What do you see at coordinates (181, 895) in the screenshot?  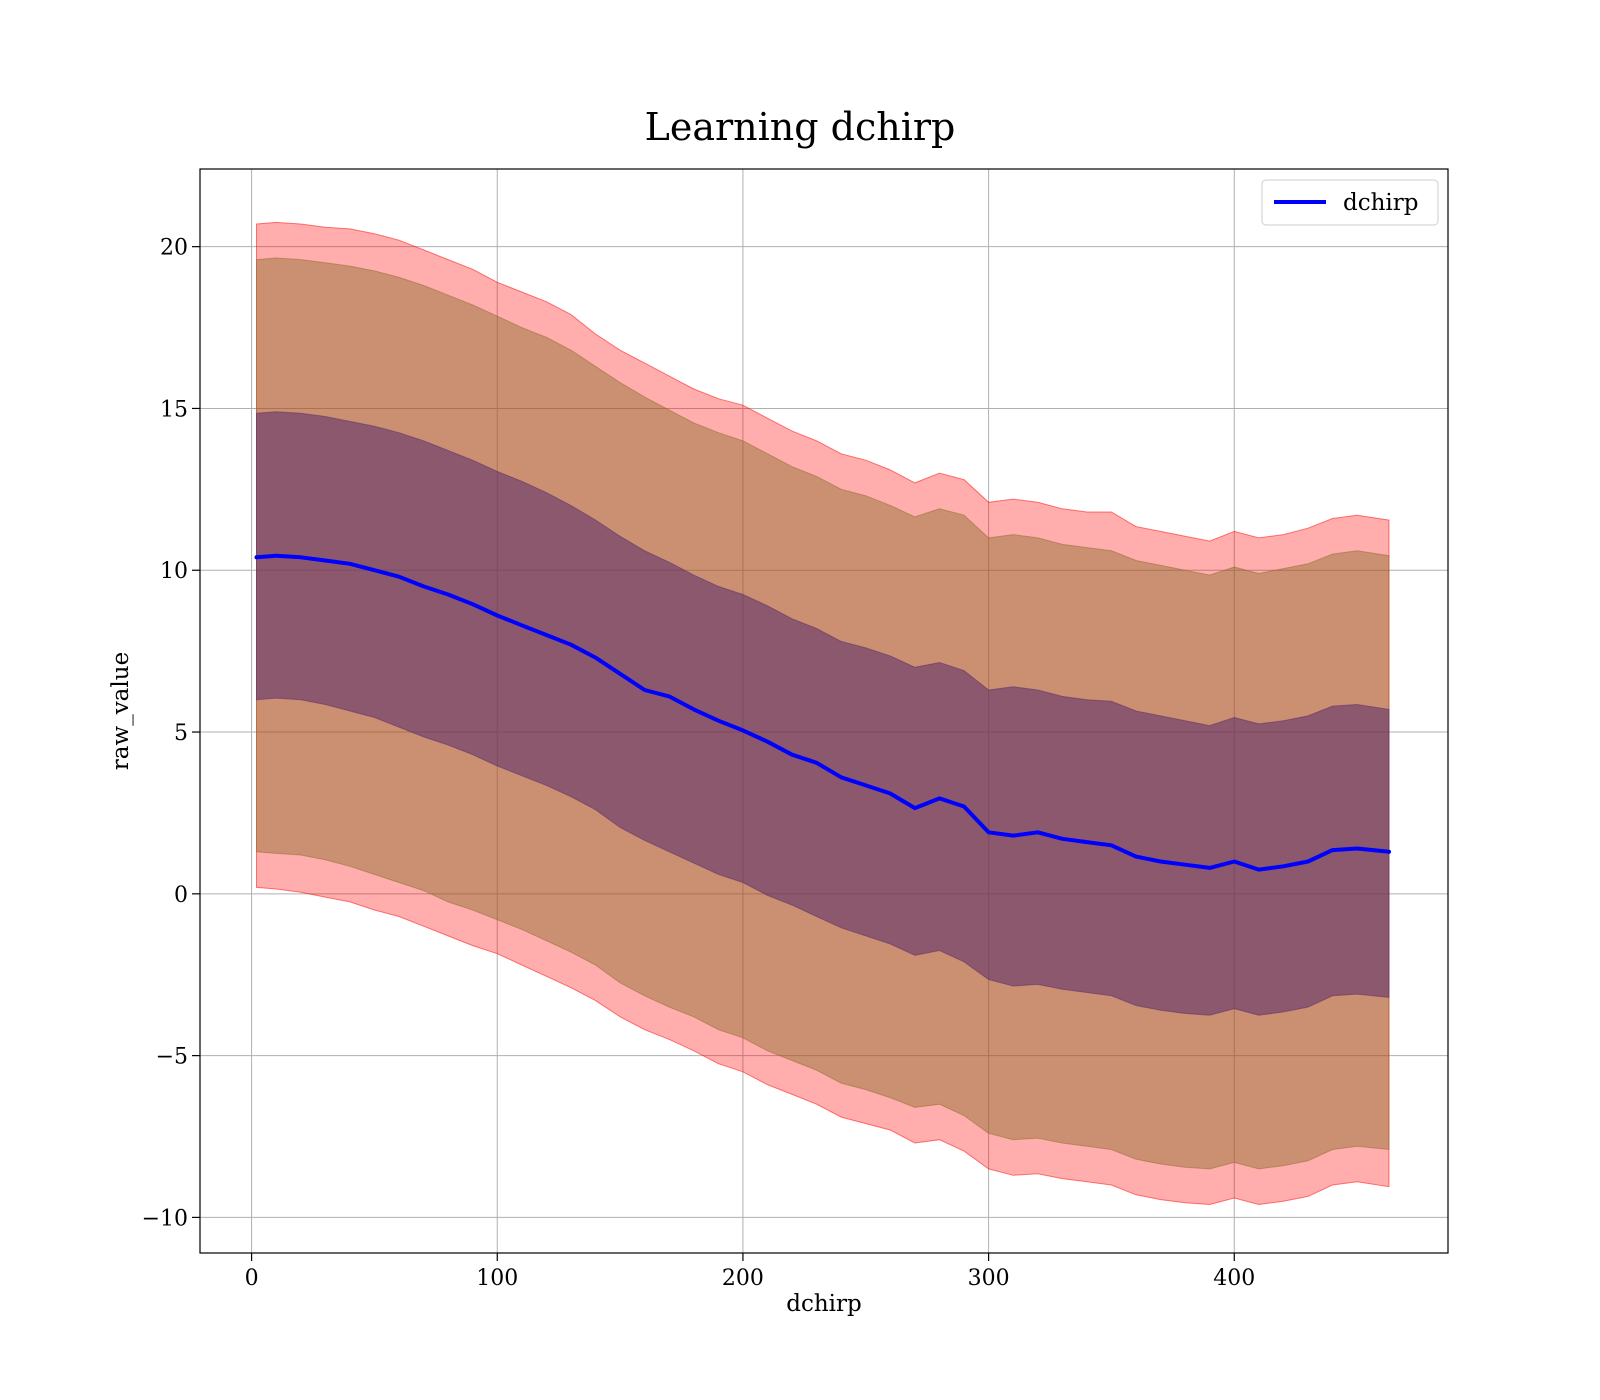 I see `y-tick-label: 0` at bounding box center [181, 895].